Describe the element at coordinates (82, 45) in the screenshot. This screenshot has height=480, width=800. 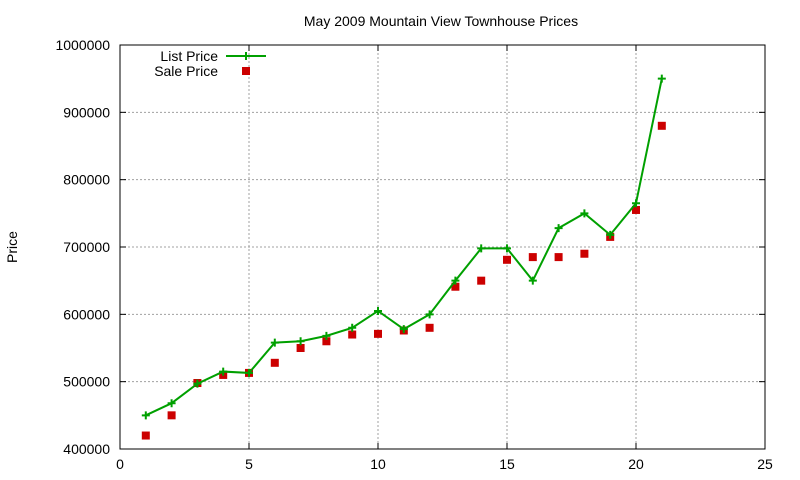
I see `y-tick-label: 1000000` at that location.